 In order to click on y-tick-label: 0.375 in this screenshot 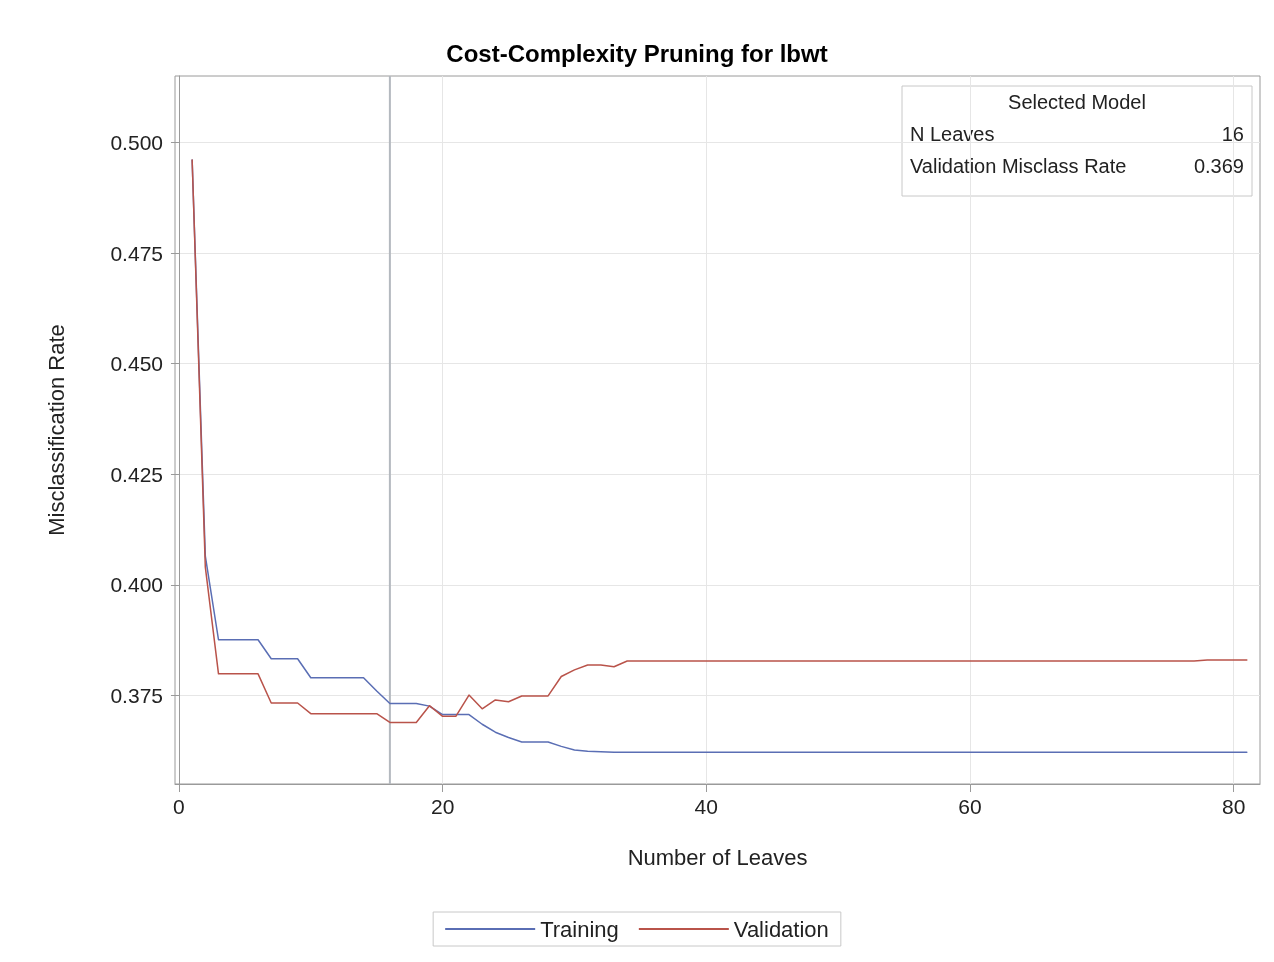, I will do `click(136, 695)`.